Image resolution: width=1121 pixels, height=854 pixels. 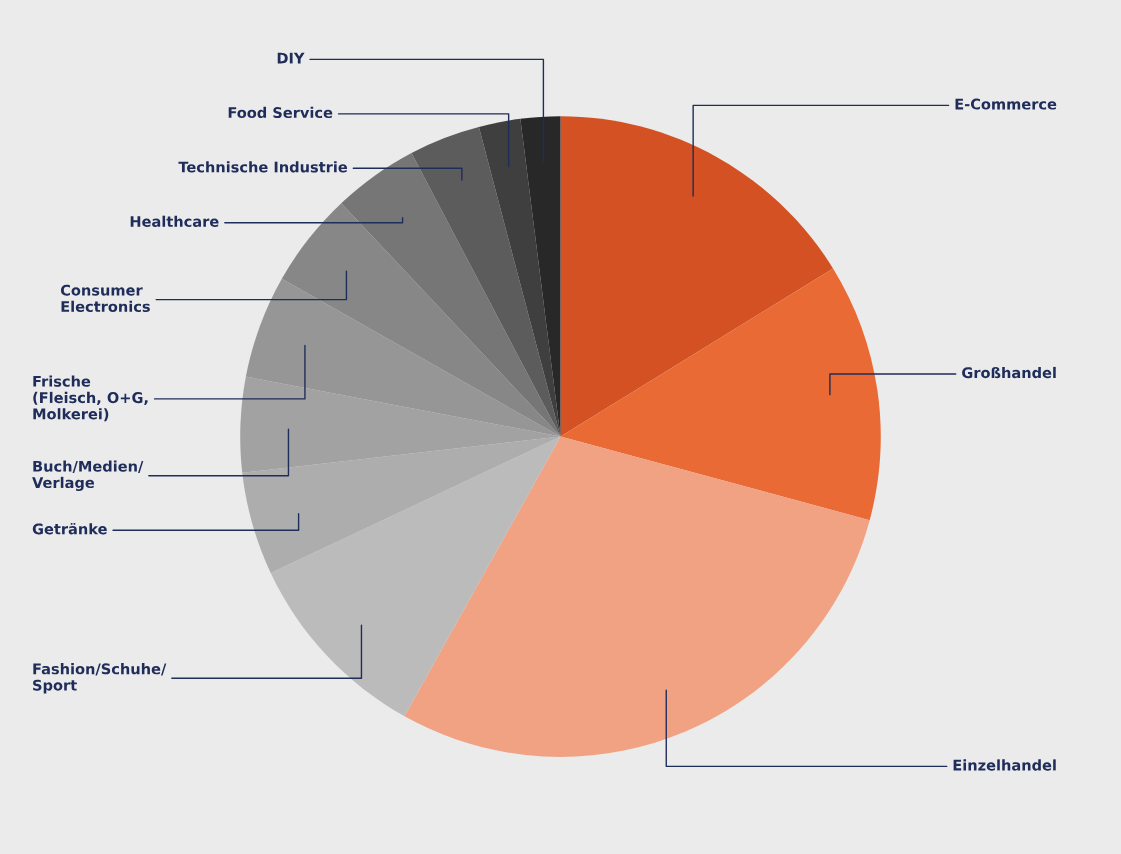 What do you see at coordinates (291, 58) in the screenshot?
I see `slice-label: DIY` at bounding box center [291, 58].